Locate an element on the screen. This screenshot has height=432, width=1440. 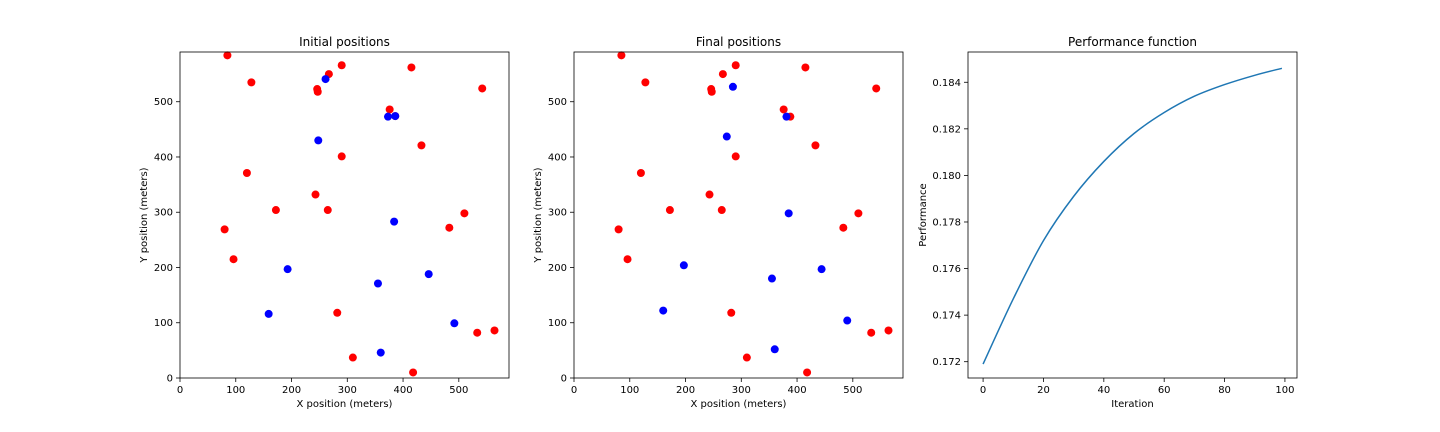
y-tick-label: 0 is located at coordinates (564, 379).